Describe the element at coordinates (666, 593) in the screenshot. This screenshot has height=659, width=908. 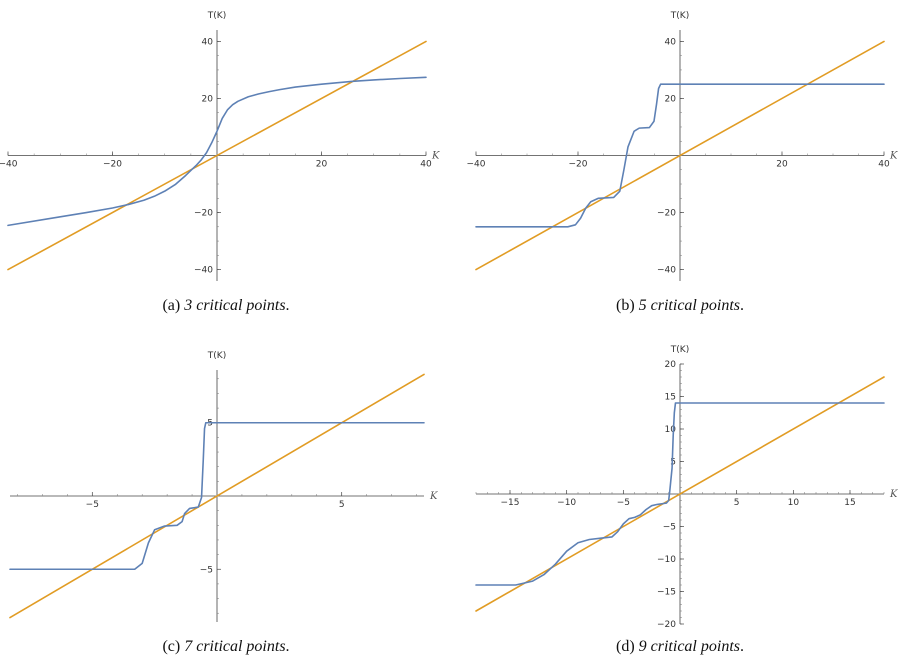
I see `y-tick-label: −15` at that location.